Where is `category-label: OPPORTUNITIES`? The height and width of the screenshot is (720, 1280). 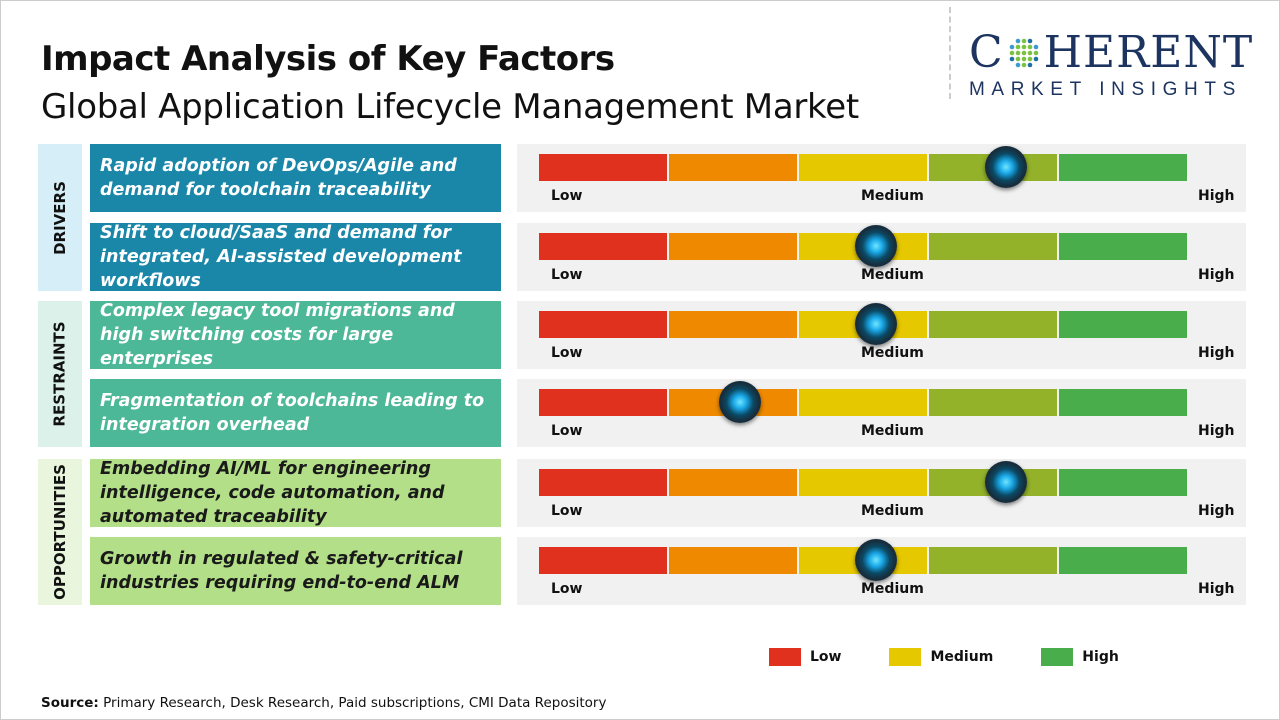
category-label: OPPORTUNITIES is located at coordinates (60, 532).